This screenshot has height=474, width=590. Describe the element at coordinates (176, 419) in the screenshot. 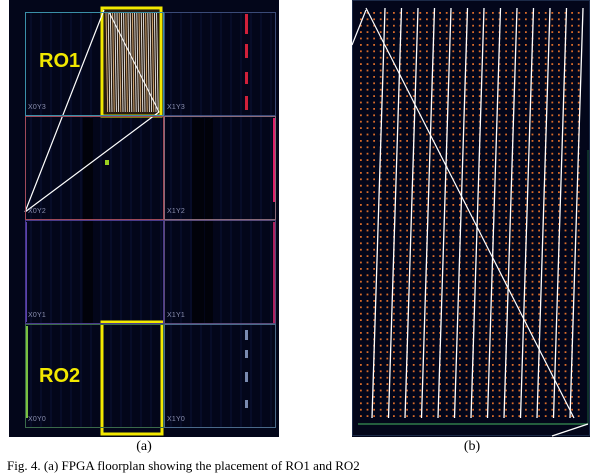

I see `region-label-x1y0: X1Y0` at that location.